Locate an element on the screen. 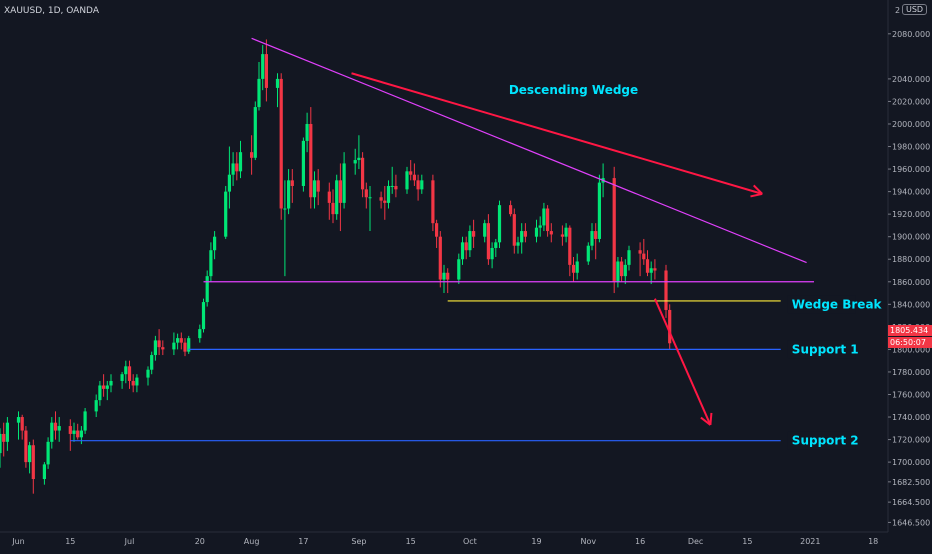  wedge-break-label: Wedge Break is located at coordinates (837, 304).